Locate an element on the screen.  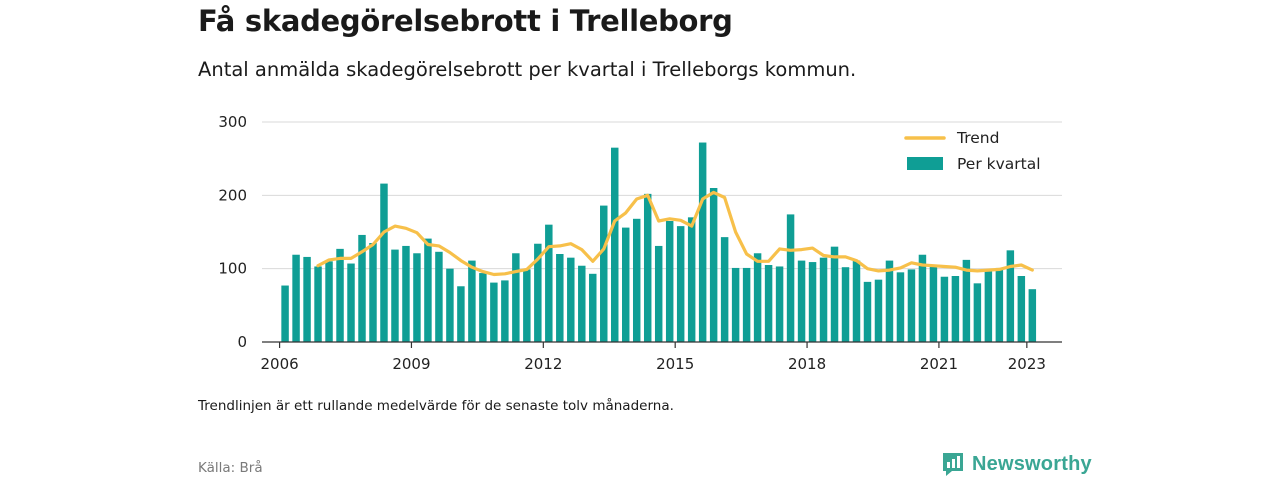
source-label: Källa: Brå is located at coordinates (230, 468).